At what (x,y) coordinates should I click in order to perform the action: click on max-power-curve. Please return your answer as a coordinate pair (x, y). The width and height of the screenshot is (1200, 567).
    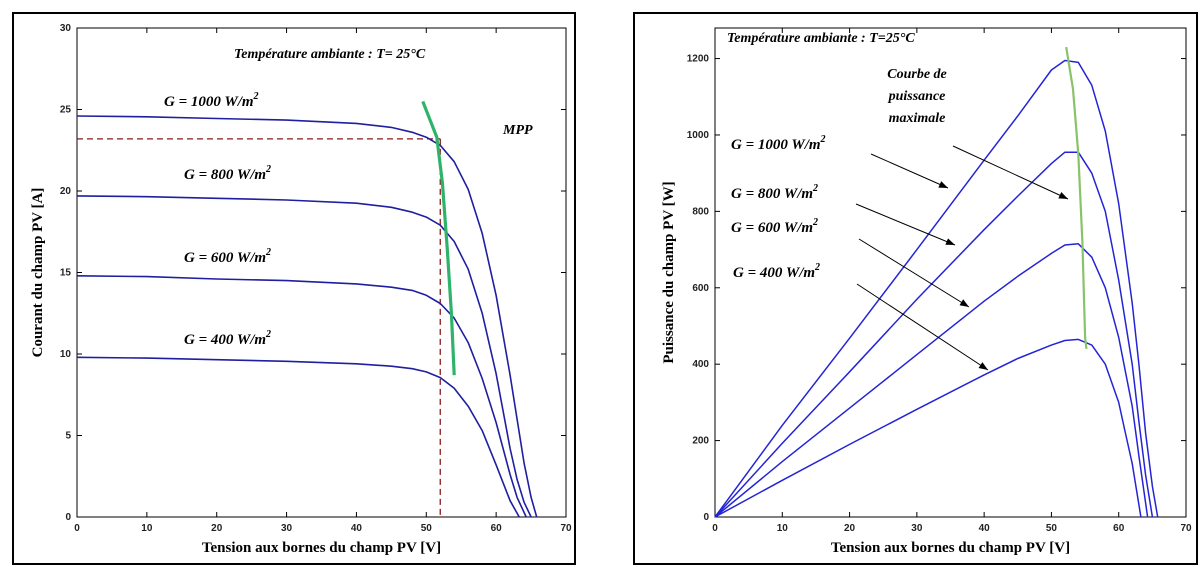
    Looking at the image, I should click on (1076, 198).